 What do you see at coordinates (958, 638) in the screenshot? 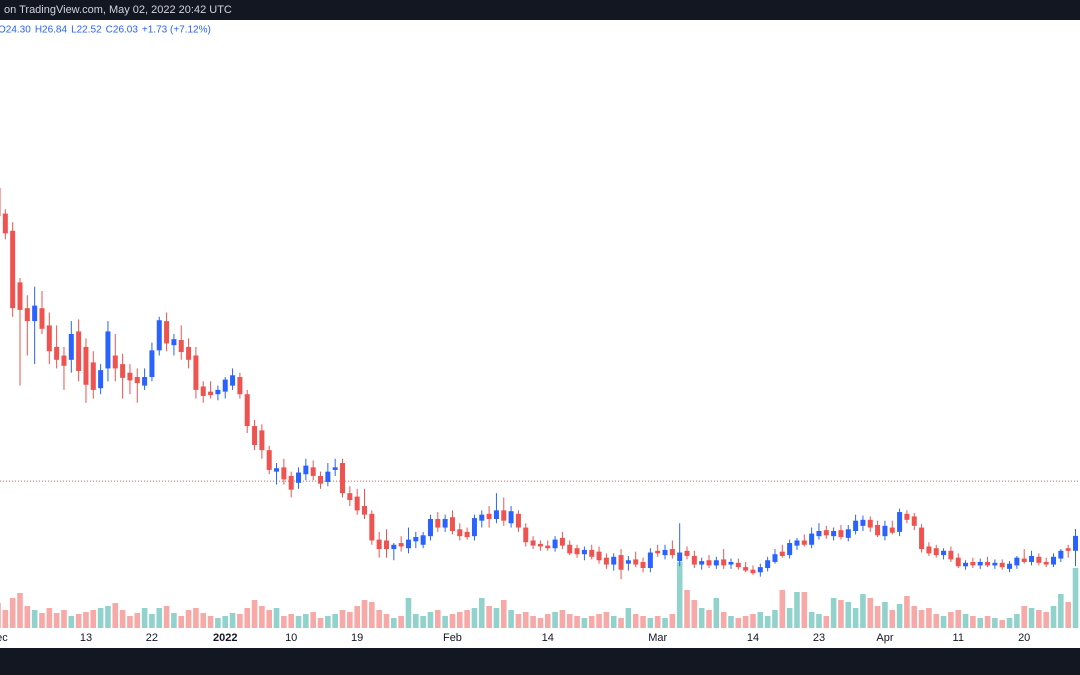
I see `x-tick-label: 11` at bounding box center [958, 638].